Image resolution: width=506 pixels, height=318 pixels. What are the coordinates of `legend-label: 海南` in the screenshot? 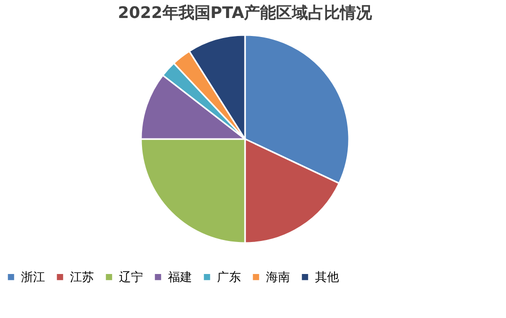 It's located at (278, 277).